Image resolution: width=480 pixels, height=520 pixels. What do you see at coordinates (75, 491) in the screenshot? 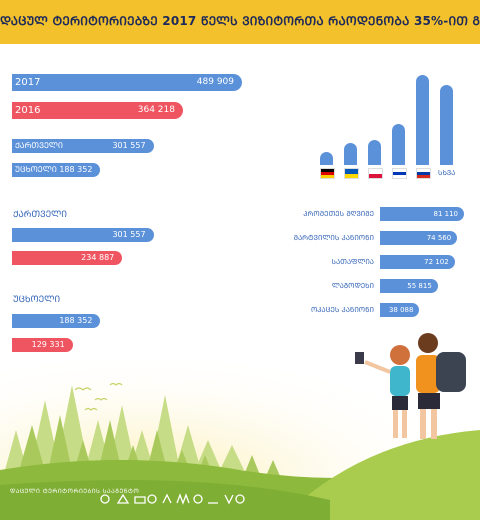
I see `footer-text: ᲓᲐᲪᲣᲚᲘ ᲢᲔᲠᲘᲢᲝᲠᲘᲔᲑᲘᲡ ᲡᲐᲐᲒᲔᲜᲢᲝ` at bounding box center [75, 491].